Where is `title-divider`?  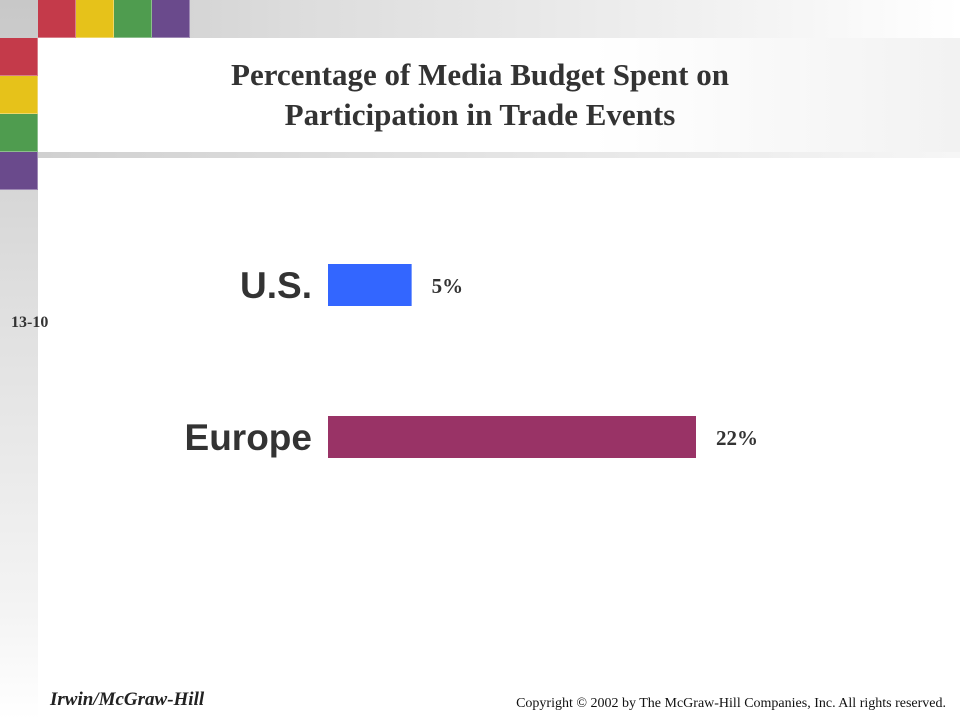 title-divider is located at coordinates (499, 155).